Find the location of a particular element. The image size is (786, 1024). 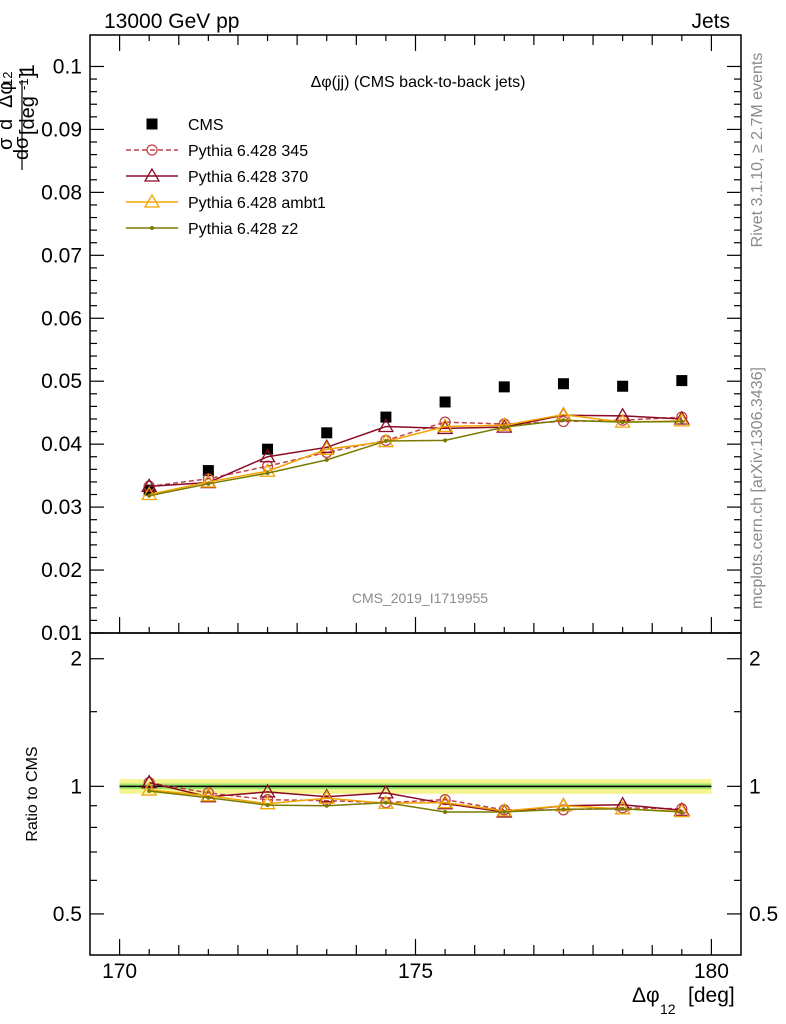

svg-text: σ is located at coordinates (8, 143).